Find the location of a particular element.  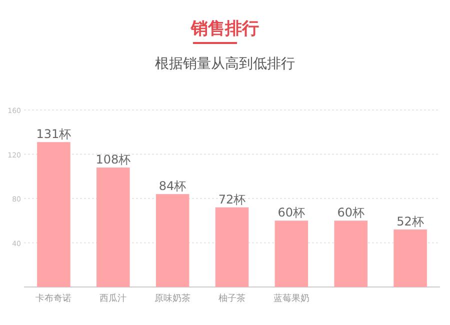

chart-subtitle: 根据销量从高到低排行 is located at coordinates (225, 64).